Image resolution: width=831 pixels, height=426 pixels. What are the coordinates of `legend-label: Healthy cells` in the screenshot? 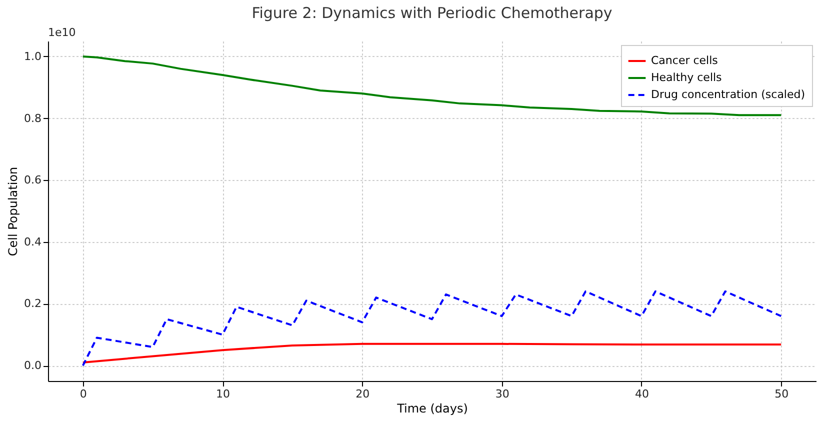 It's located at (686, 77).